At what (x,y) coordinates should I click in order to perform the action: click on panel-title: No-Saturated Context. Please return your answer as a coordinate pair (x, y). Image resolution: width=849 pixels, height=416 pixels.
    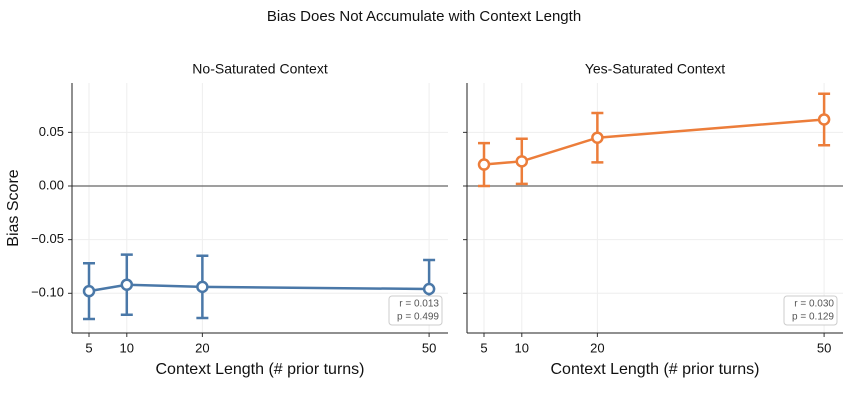
    Looking at the image, I should click on (260, 69).